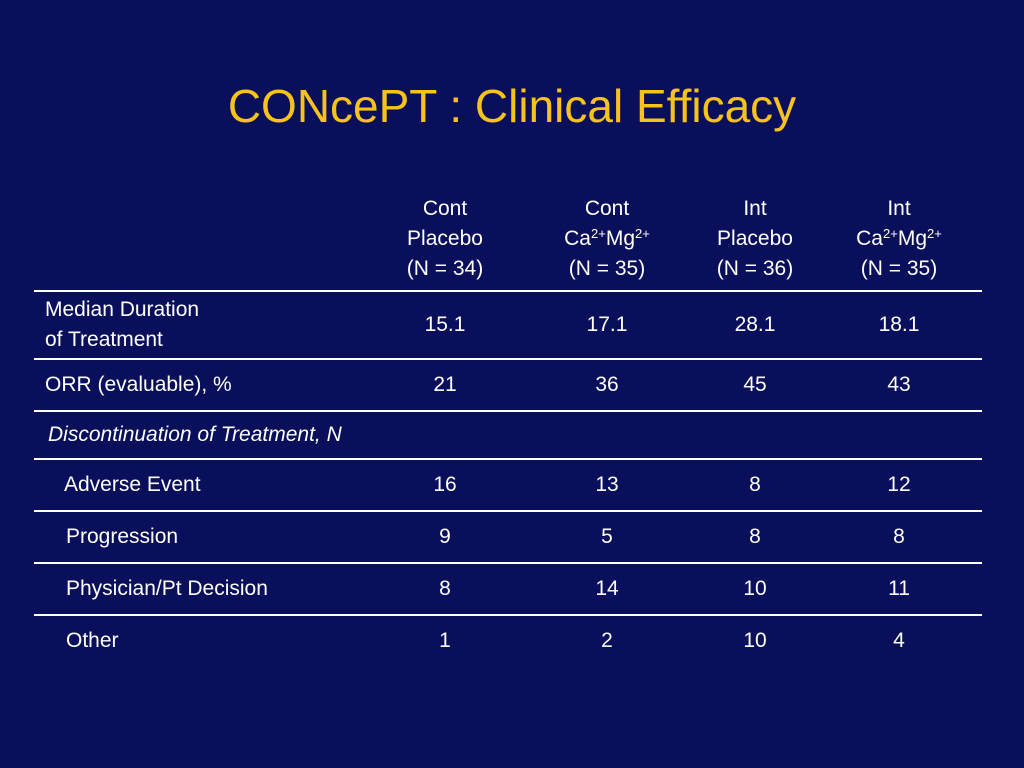  What do you see at coordinates (202, 537) in the screenshot?
I see `row-label: Progression` at bounding box center [202, 537].